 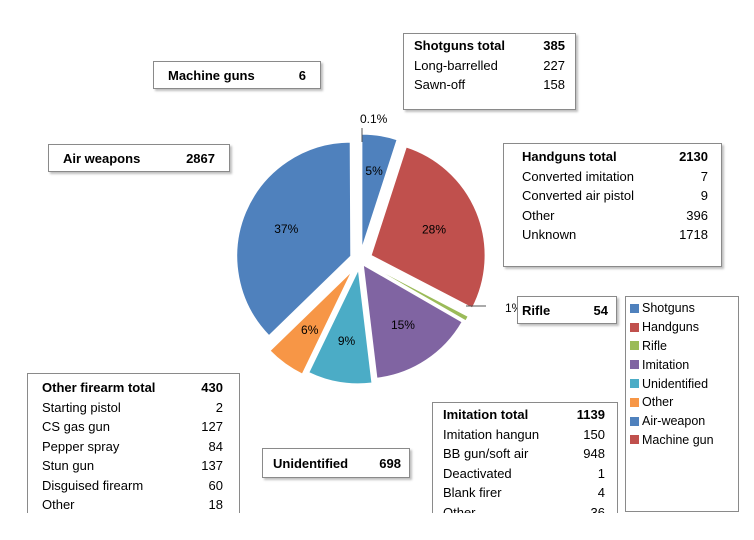 I want to click on pie-label-other: 6%, so click(x=310, y=330).